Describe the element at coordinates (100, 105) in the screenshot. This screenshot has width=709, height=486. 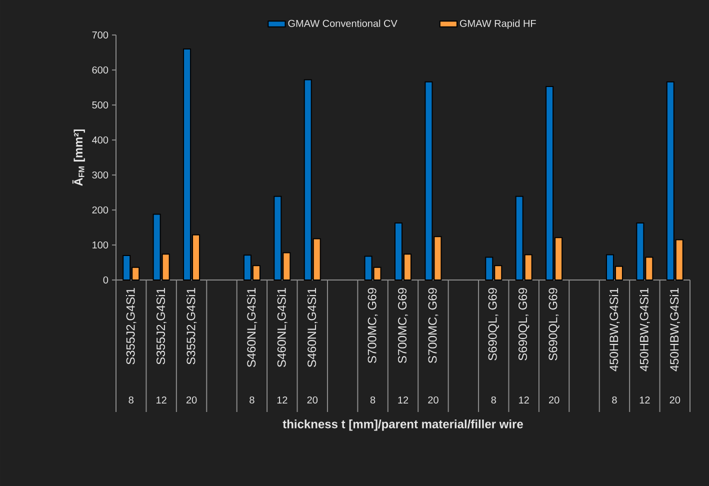
I see `y-tick-label: 500` at that location.